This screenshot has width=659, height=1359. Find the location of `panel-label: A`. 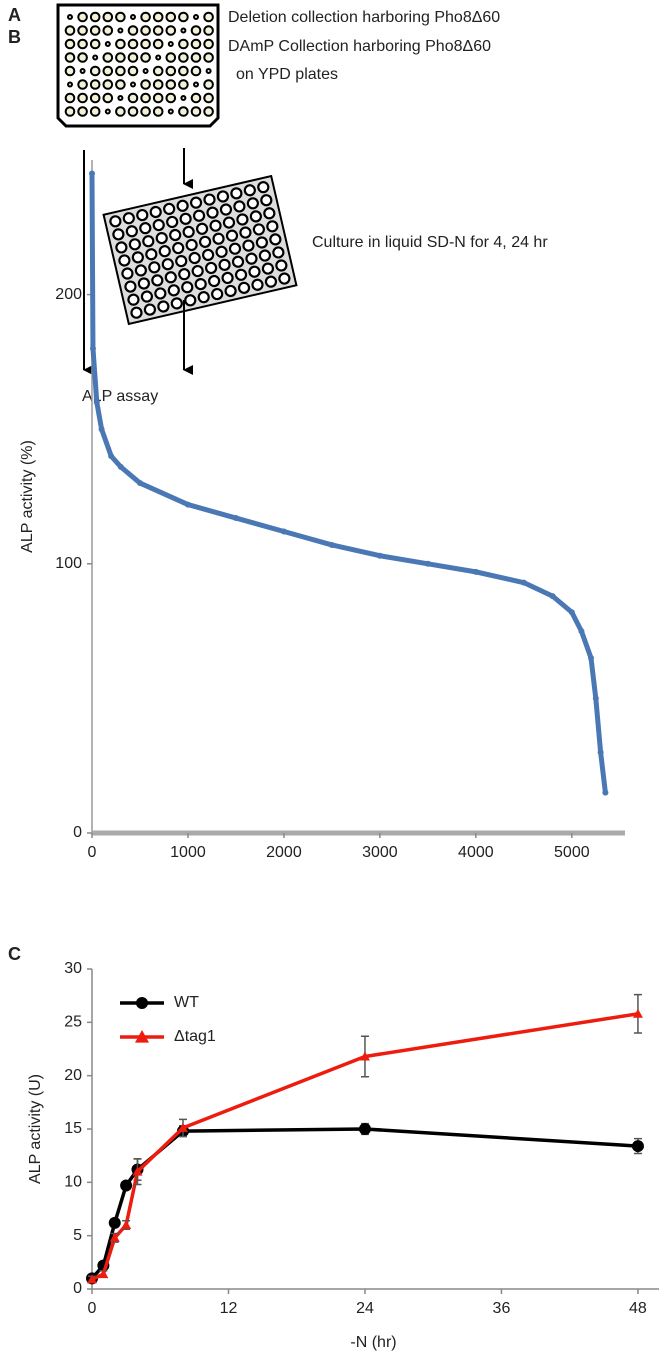

panel-label: A is located at coordinates (14, 15).